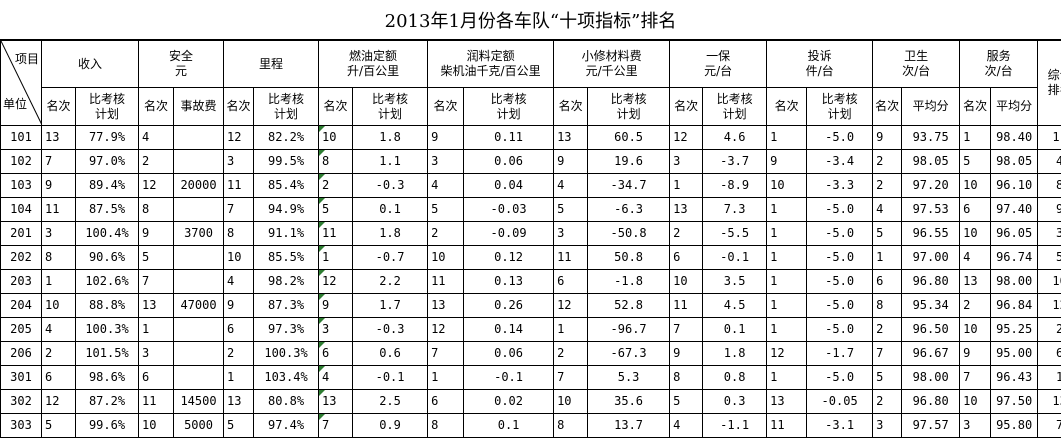  Describe the element at coordinates (629, 330) in the screenshot. I see `data-cell: -96.7` at that location.